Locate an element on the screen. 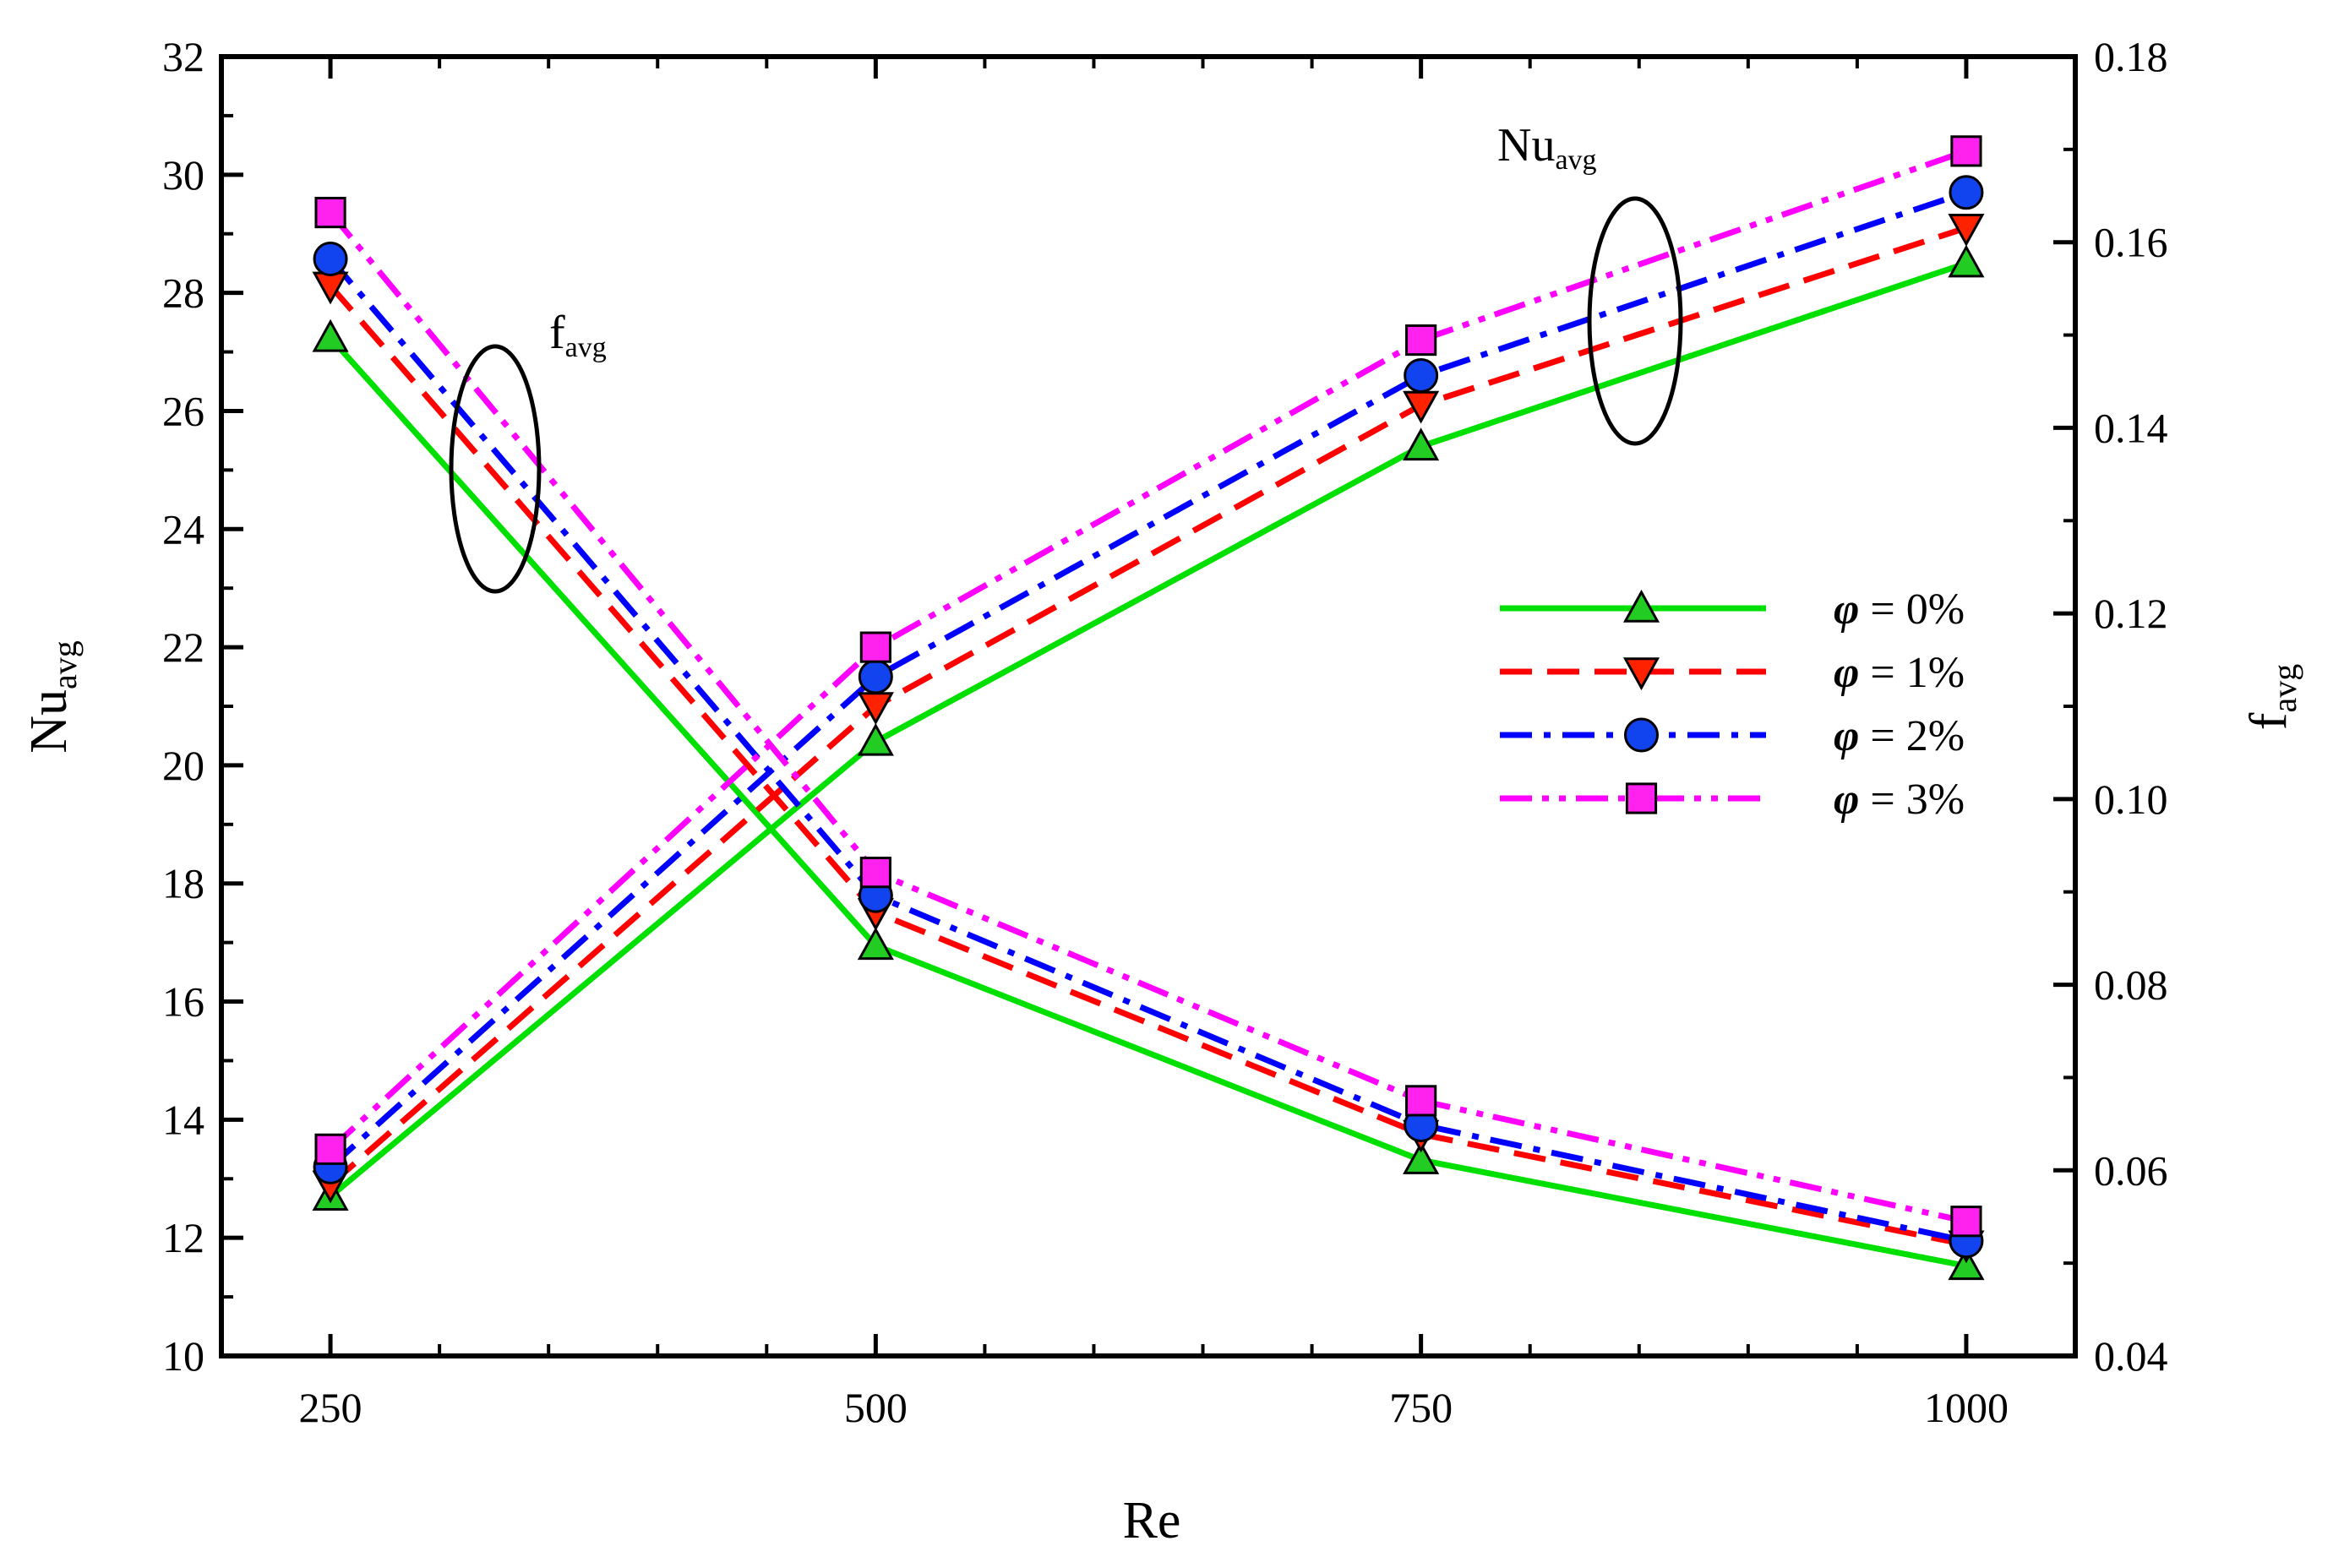 This screenshot has height=1568, width=2344. f-avg-annotation-main: f is located at coordinates (557, 333).